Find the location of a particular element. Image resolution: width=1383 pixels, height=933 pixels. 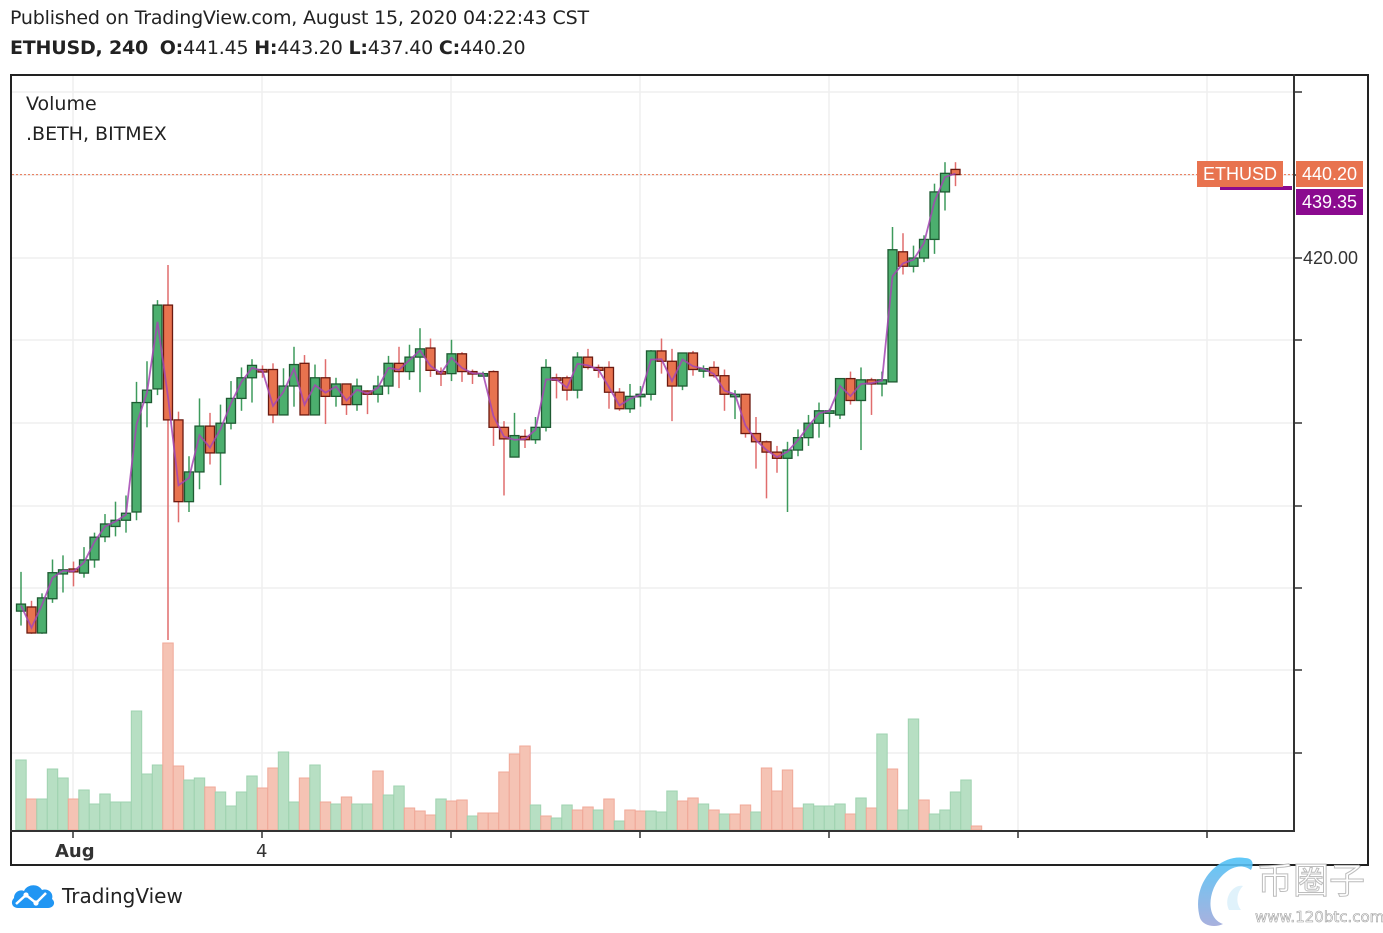

high-value: 443.20 is located at coordinates (310, 48).